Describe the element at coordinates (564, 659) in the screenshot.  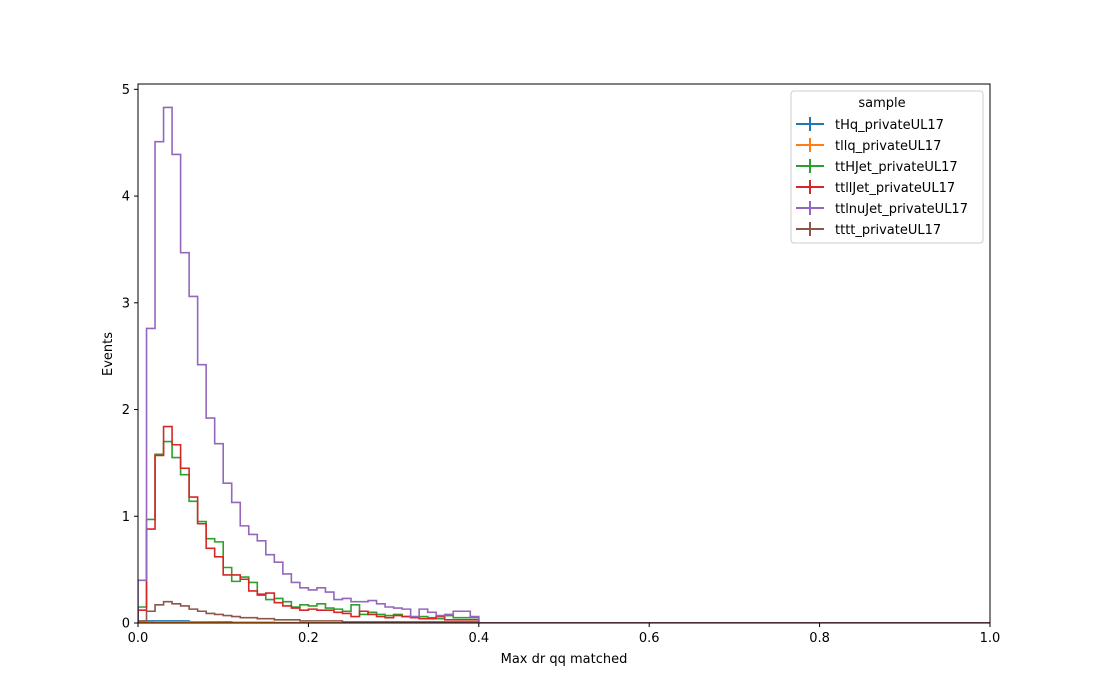
I see `x-axis-label: Max dr qq matched` at that location.